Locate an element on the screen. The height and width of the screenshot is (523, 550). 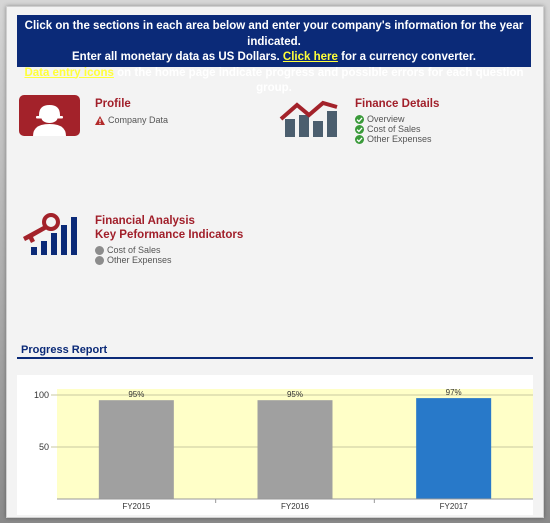
finance-item-label: Other Expenses is located at coordinates (399, 139).